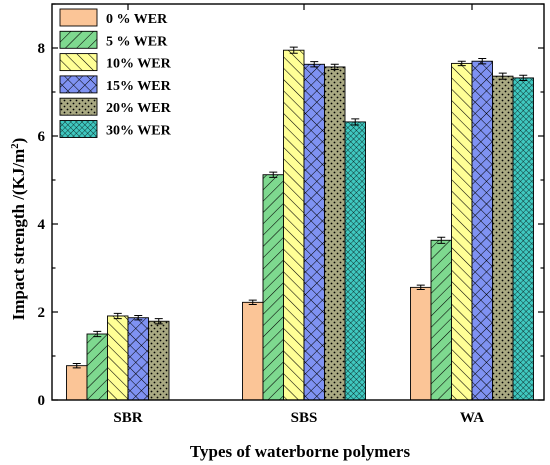 The height and width of the screenshot is (465, 550). What do you see at coordinates (127, 418) in the screenshot?
I see `x-tick-label-sbr: SBR` at bounding box center [127, 418].